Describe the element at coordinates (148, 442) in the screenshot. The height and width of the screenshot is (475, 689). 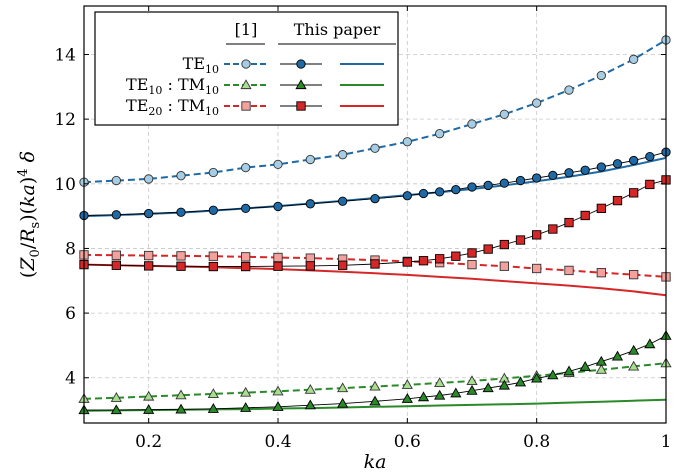
I see `x-tick-label: 0.2` at that location.